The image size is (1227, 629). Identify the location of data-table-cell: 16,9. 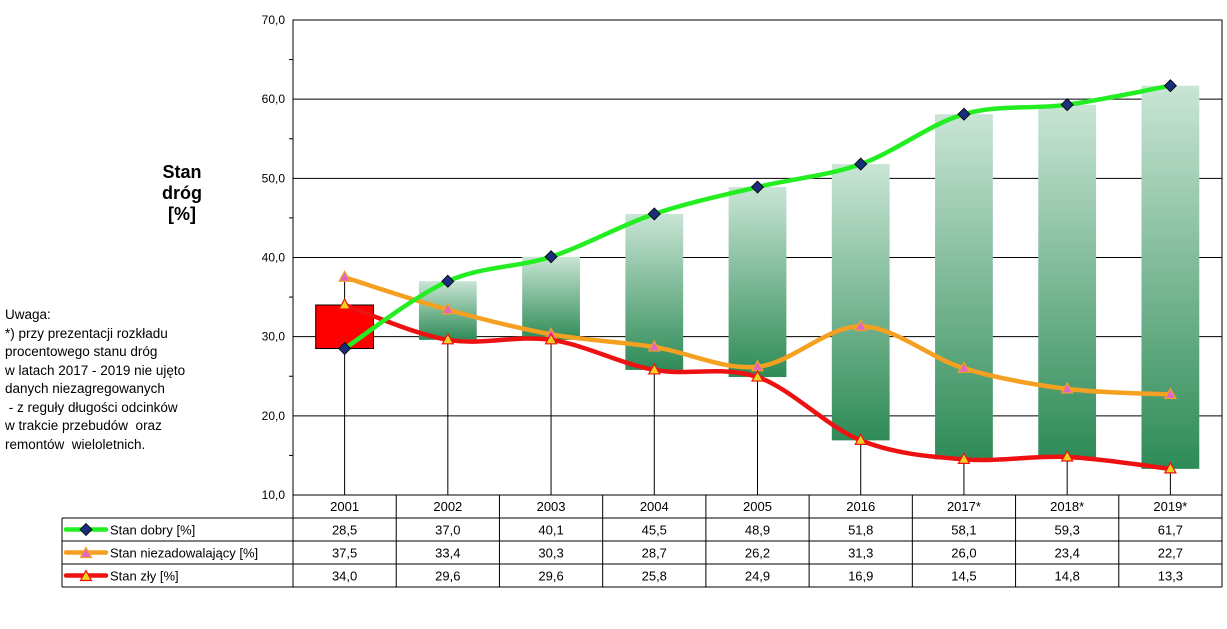
(860, 576).